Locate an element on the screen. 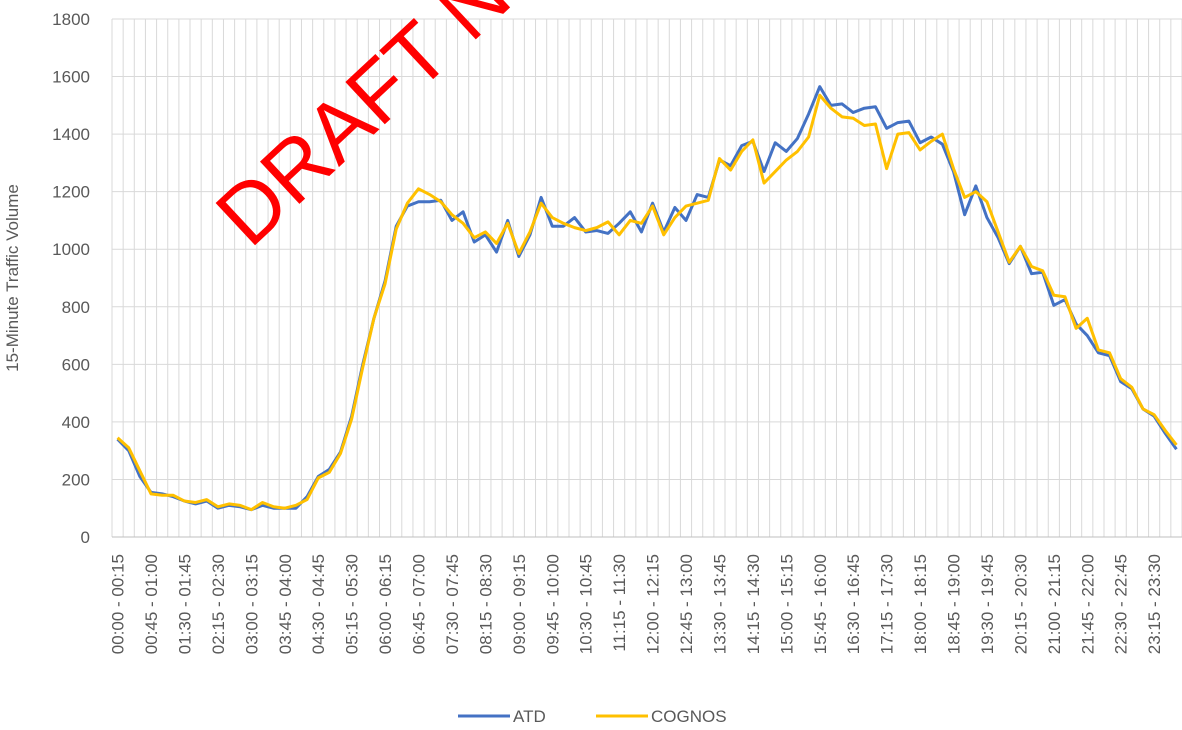 This screenshot has height=730, width=1182. x-tick-label: 15:45 - 16:00 is located at coordinates (820, 604).